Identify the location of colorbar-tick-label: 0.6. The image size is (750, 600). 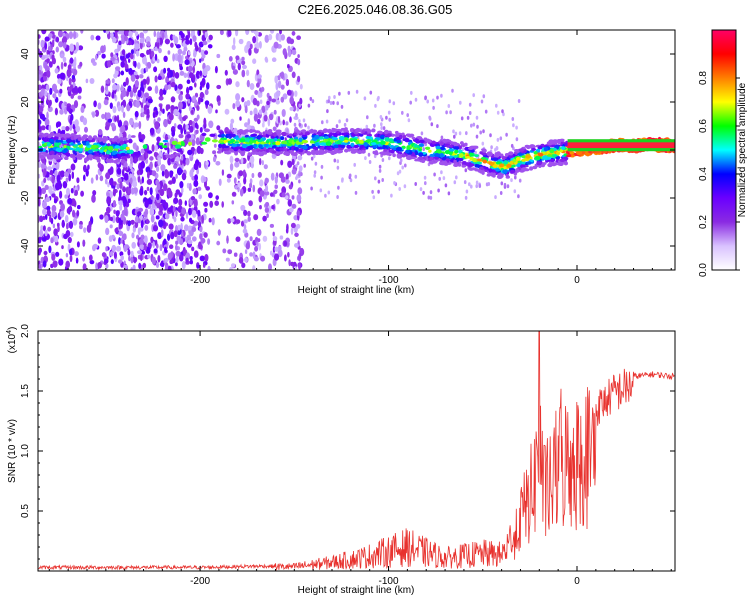
(703, 126).